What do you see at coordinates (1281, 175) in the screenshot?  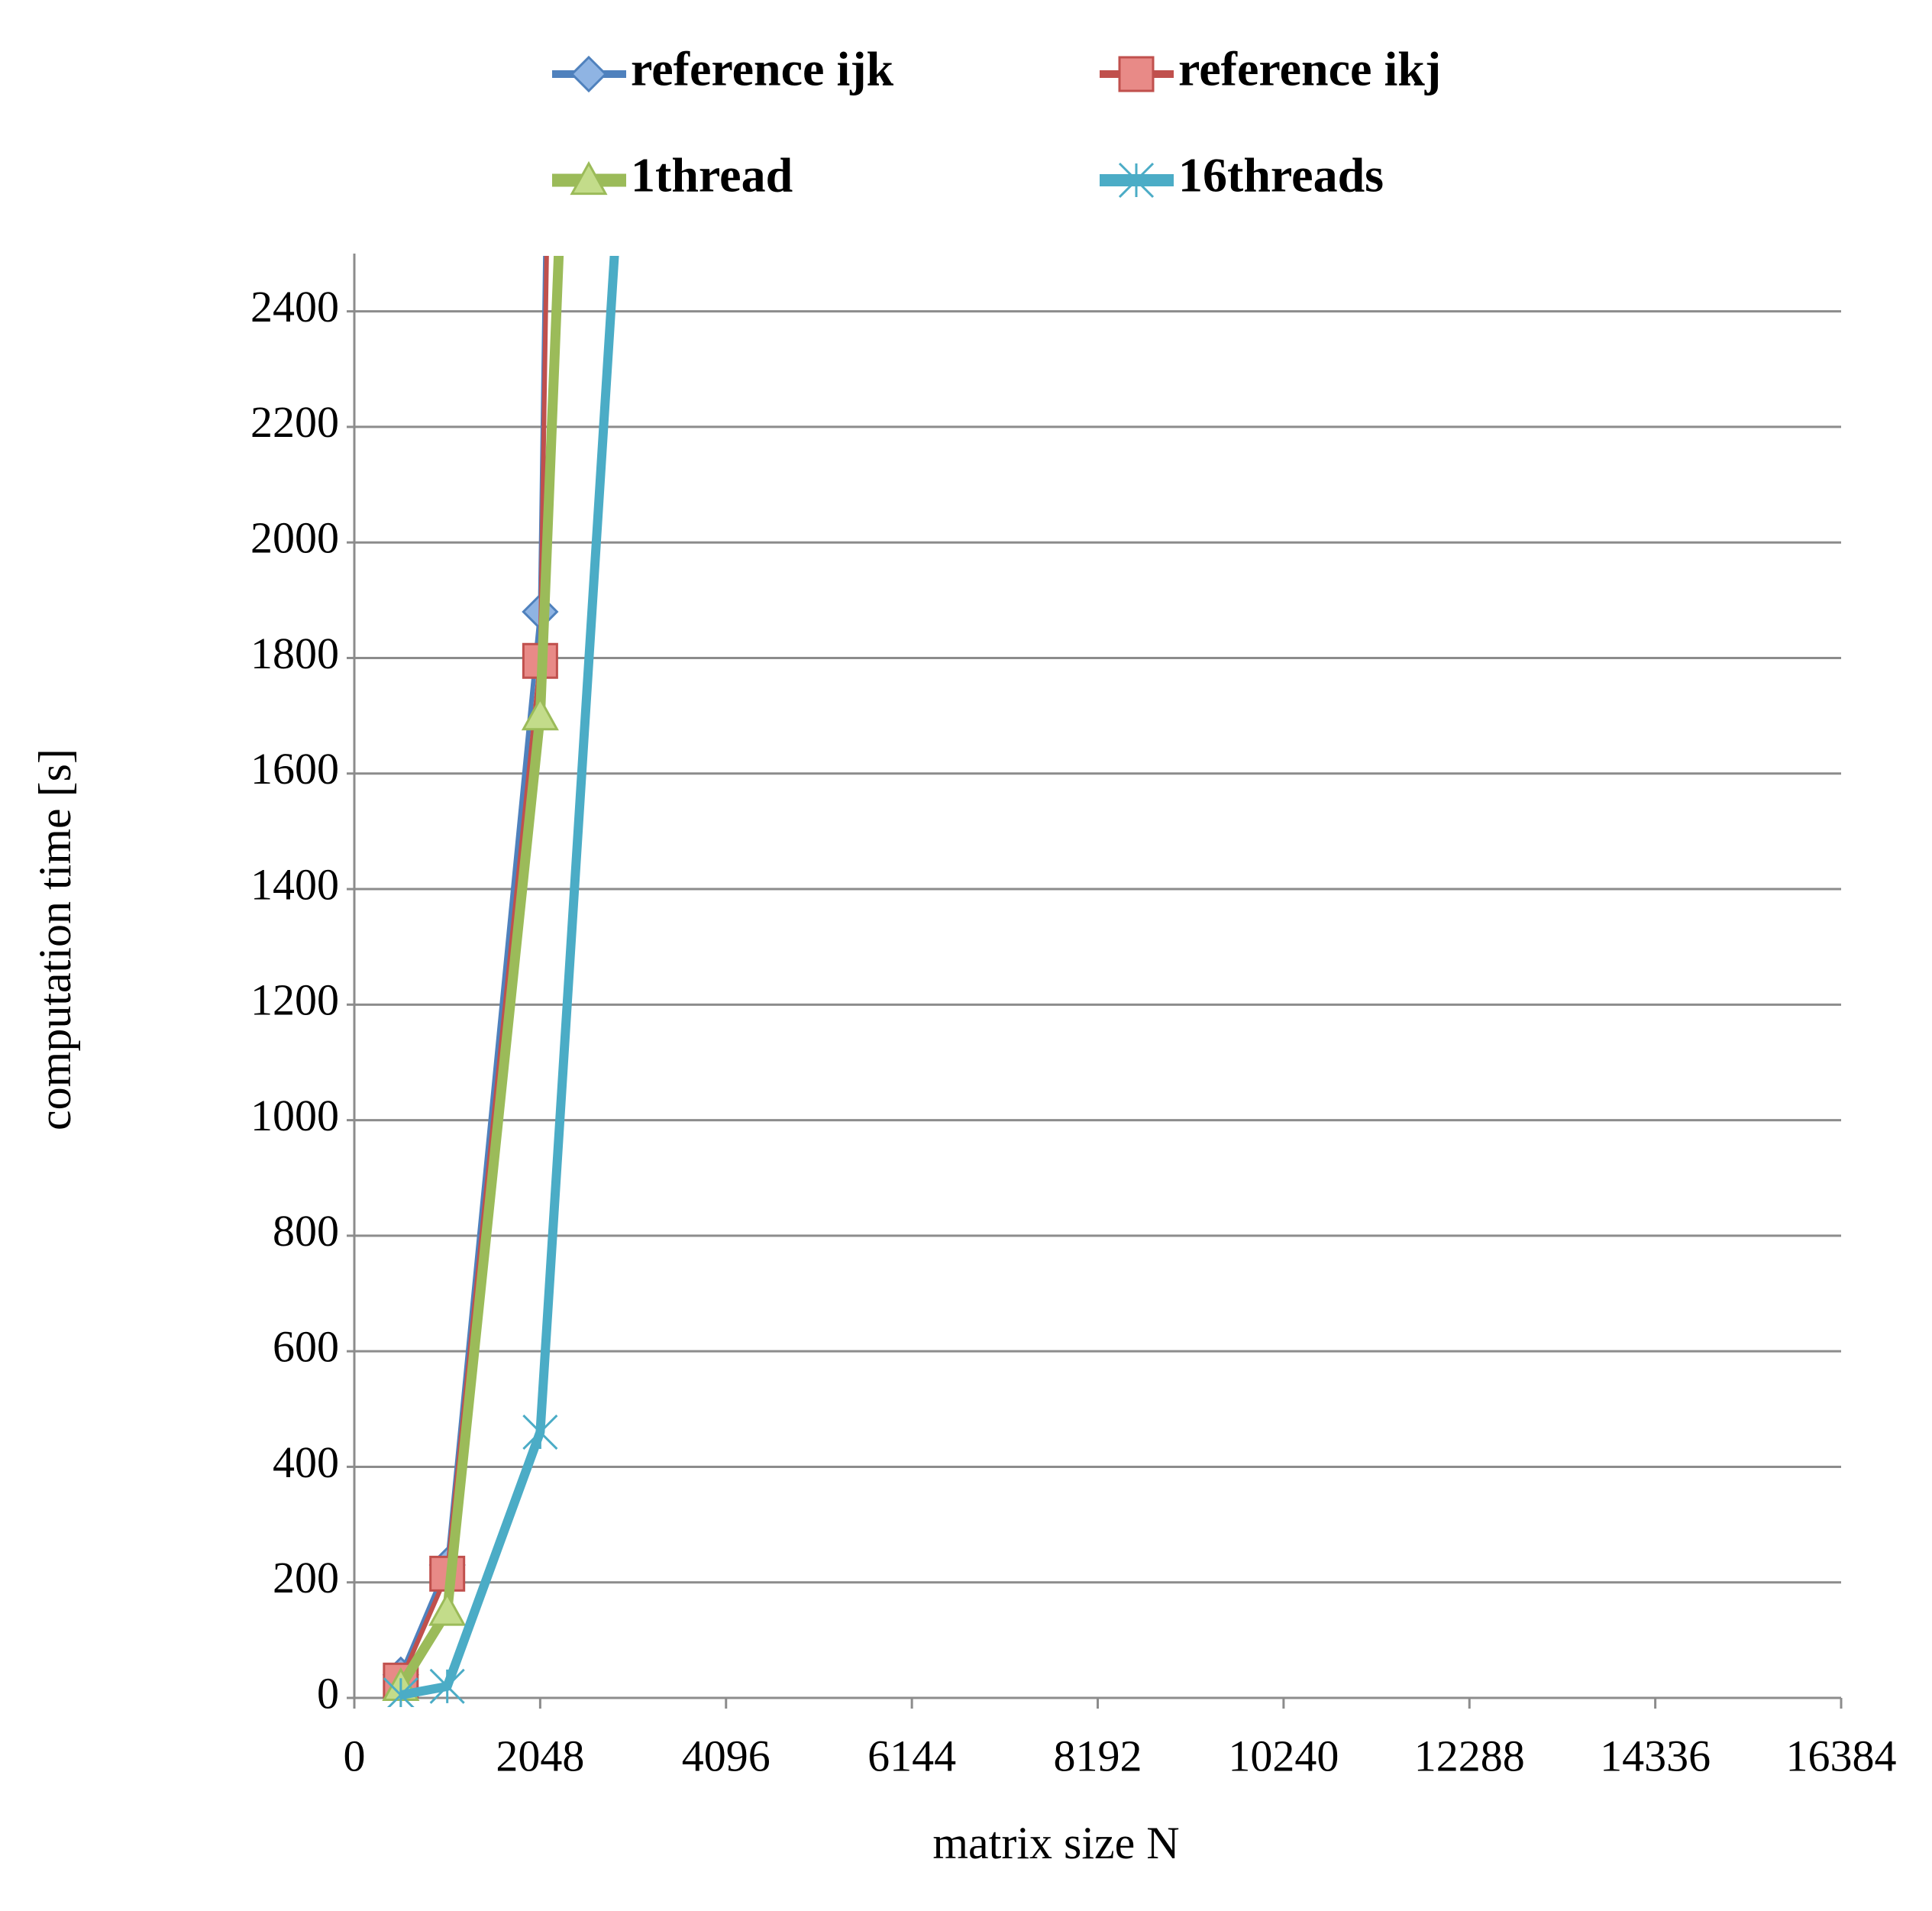 I see `legend-label: 16threads` at bounding box center [1281, 175].